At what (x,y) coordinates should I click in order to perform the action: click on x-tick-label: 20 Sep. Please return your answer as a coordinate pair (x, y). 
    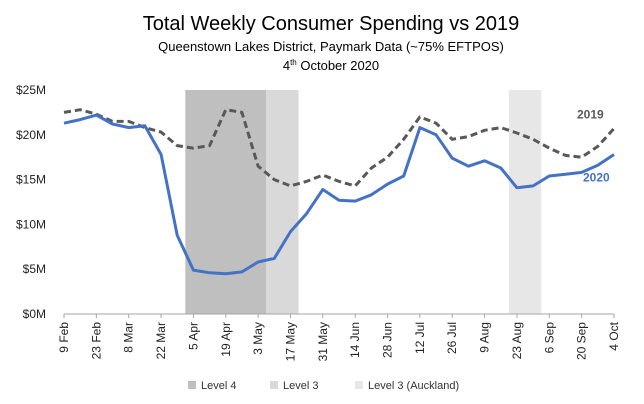
    Looking at the image, I should click on (582, 341).